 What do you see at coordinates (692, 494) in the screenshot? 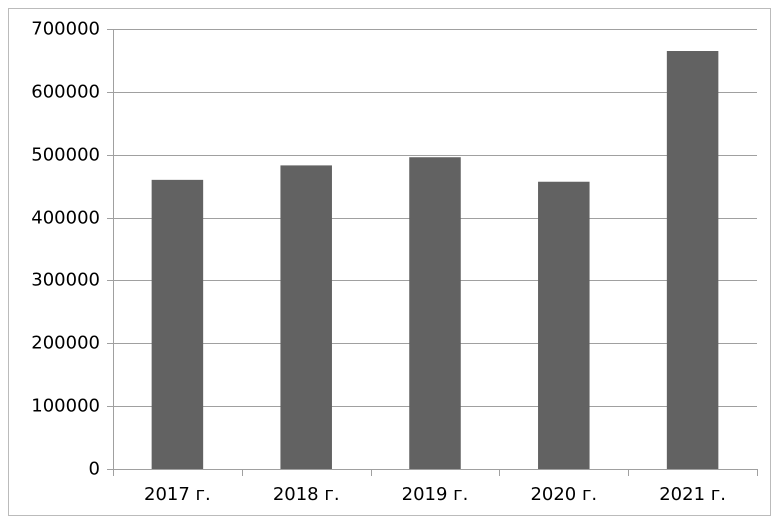
I see `x-tick-label: 2021 г.` at bounding box center [692, 494].